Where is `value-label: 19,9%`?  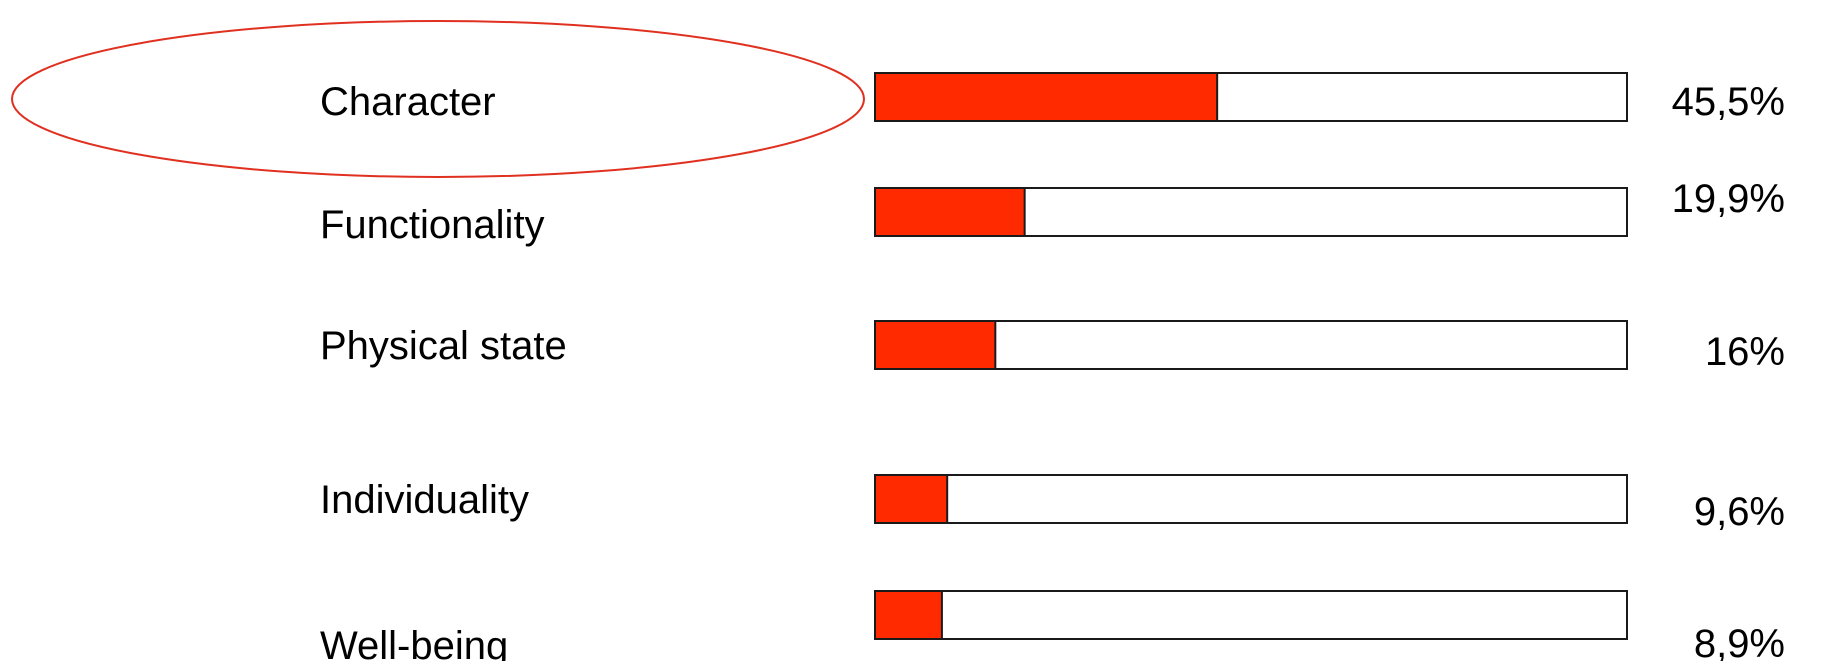
value-label: 19,9% is located at coordinates (1728, 199).